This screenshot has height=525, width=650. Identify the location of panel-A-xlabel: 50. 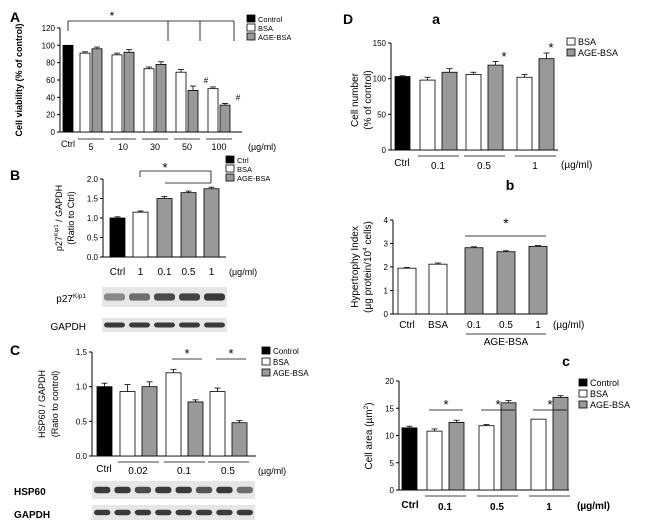
(187, 147).